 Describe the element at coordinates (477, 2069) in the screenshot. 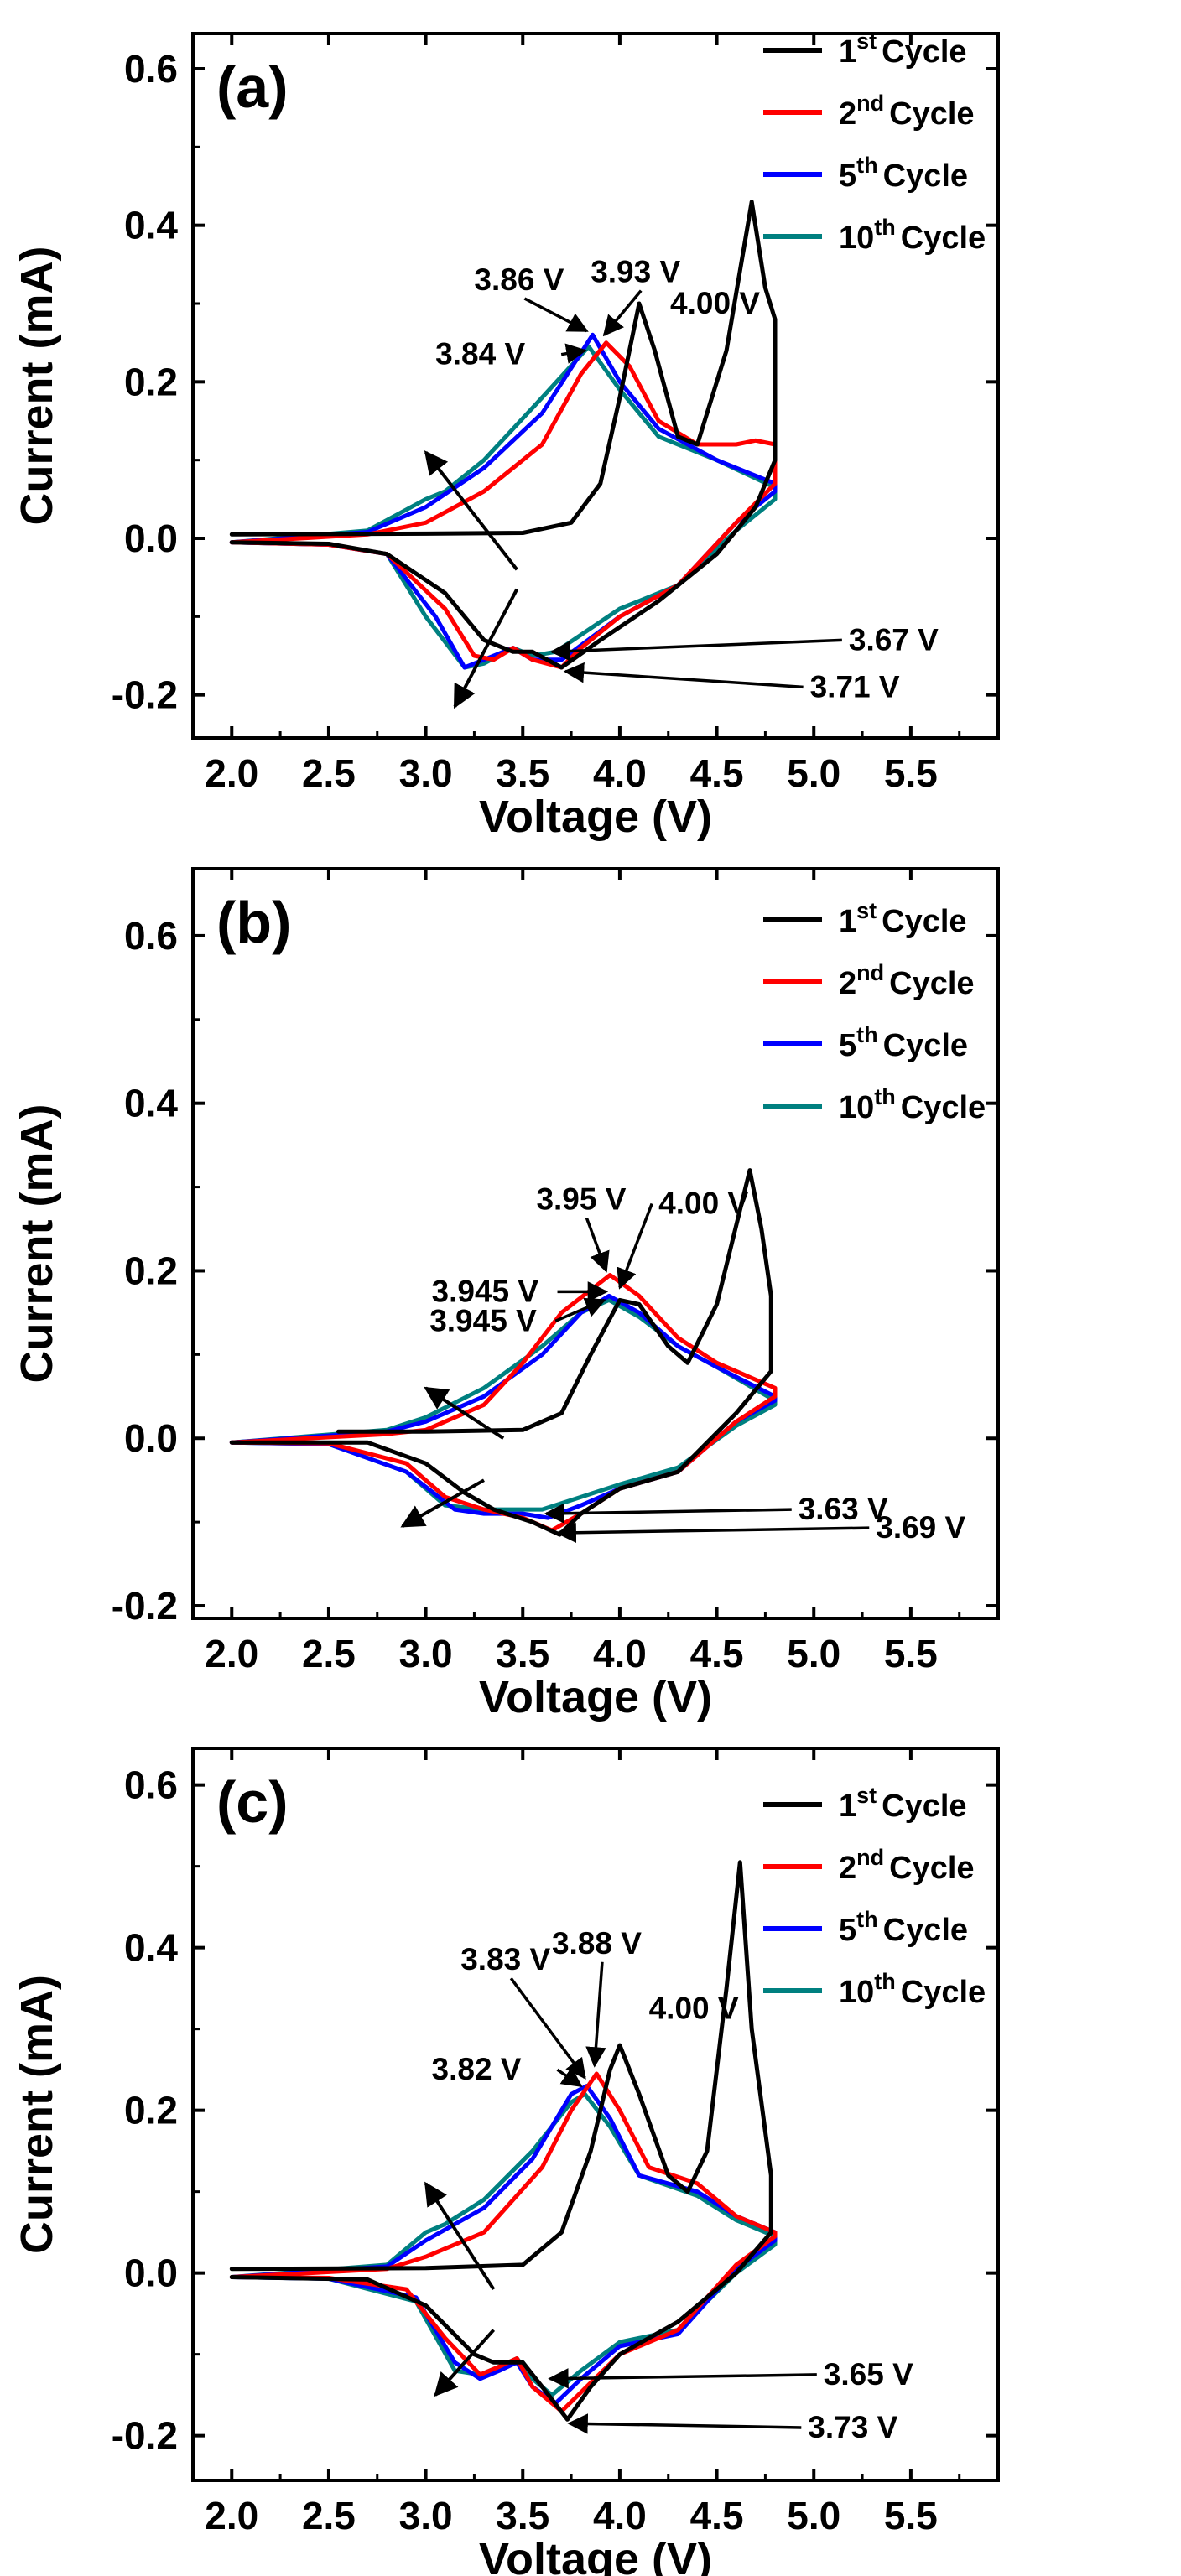

I see `annotation-label: 3.82 V` at that location.